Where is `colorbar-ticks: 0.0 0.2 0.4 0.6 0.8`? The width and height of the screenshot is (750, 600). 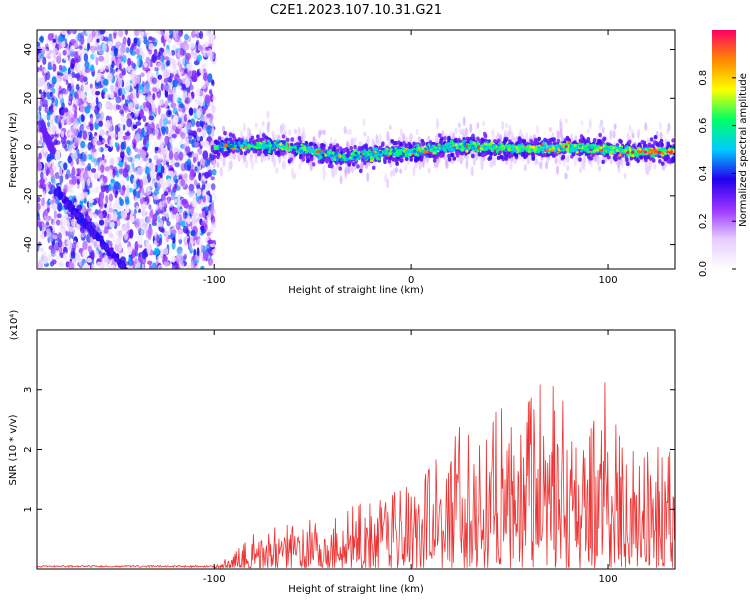 colorbar-ticks: 0.0 0.2 0.4 0.6 0.8 is located at coordinates (717, 173).